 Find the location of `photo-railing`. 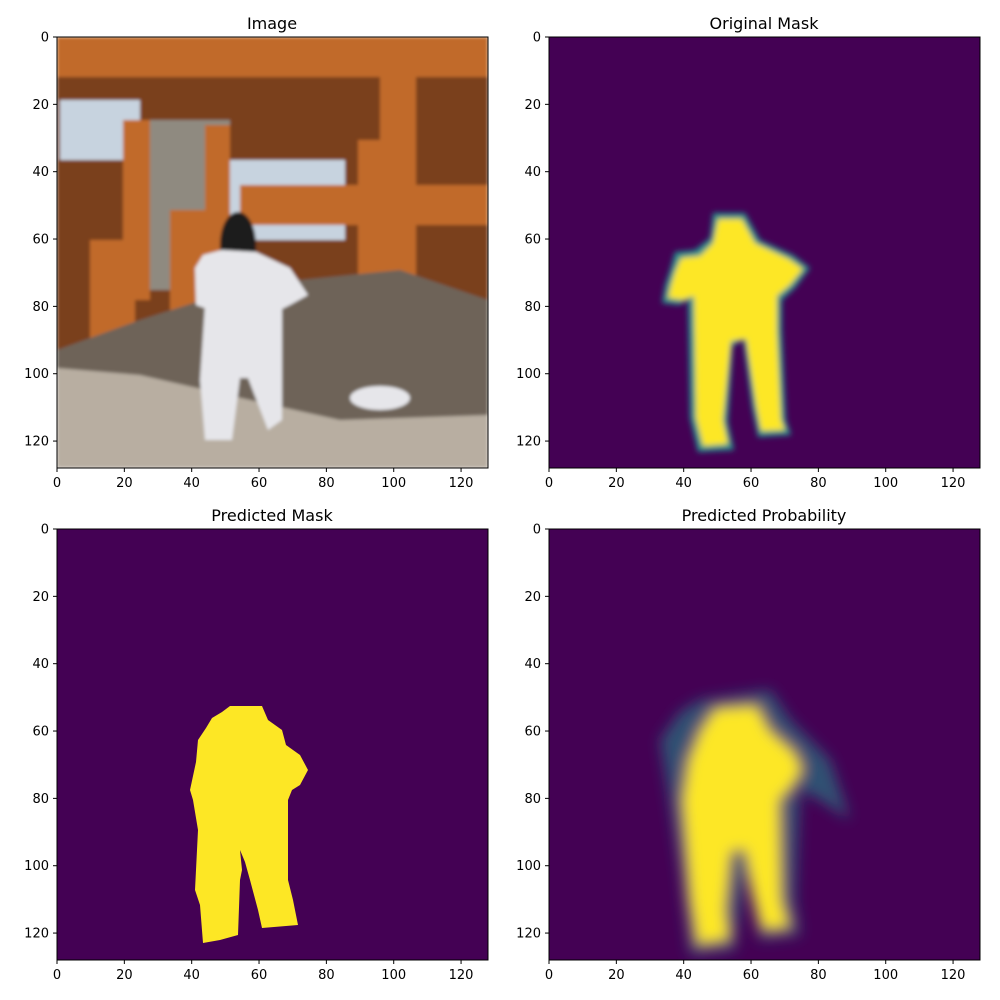

photo-railing is located at coordinates (364, 205).